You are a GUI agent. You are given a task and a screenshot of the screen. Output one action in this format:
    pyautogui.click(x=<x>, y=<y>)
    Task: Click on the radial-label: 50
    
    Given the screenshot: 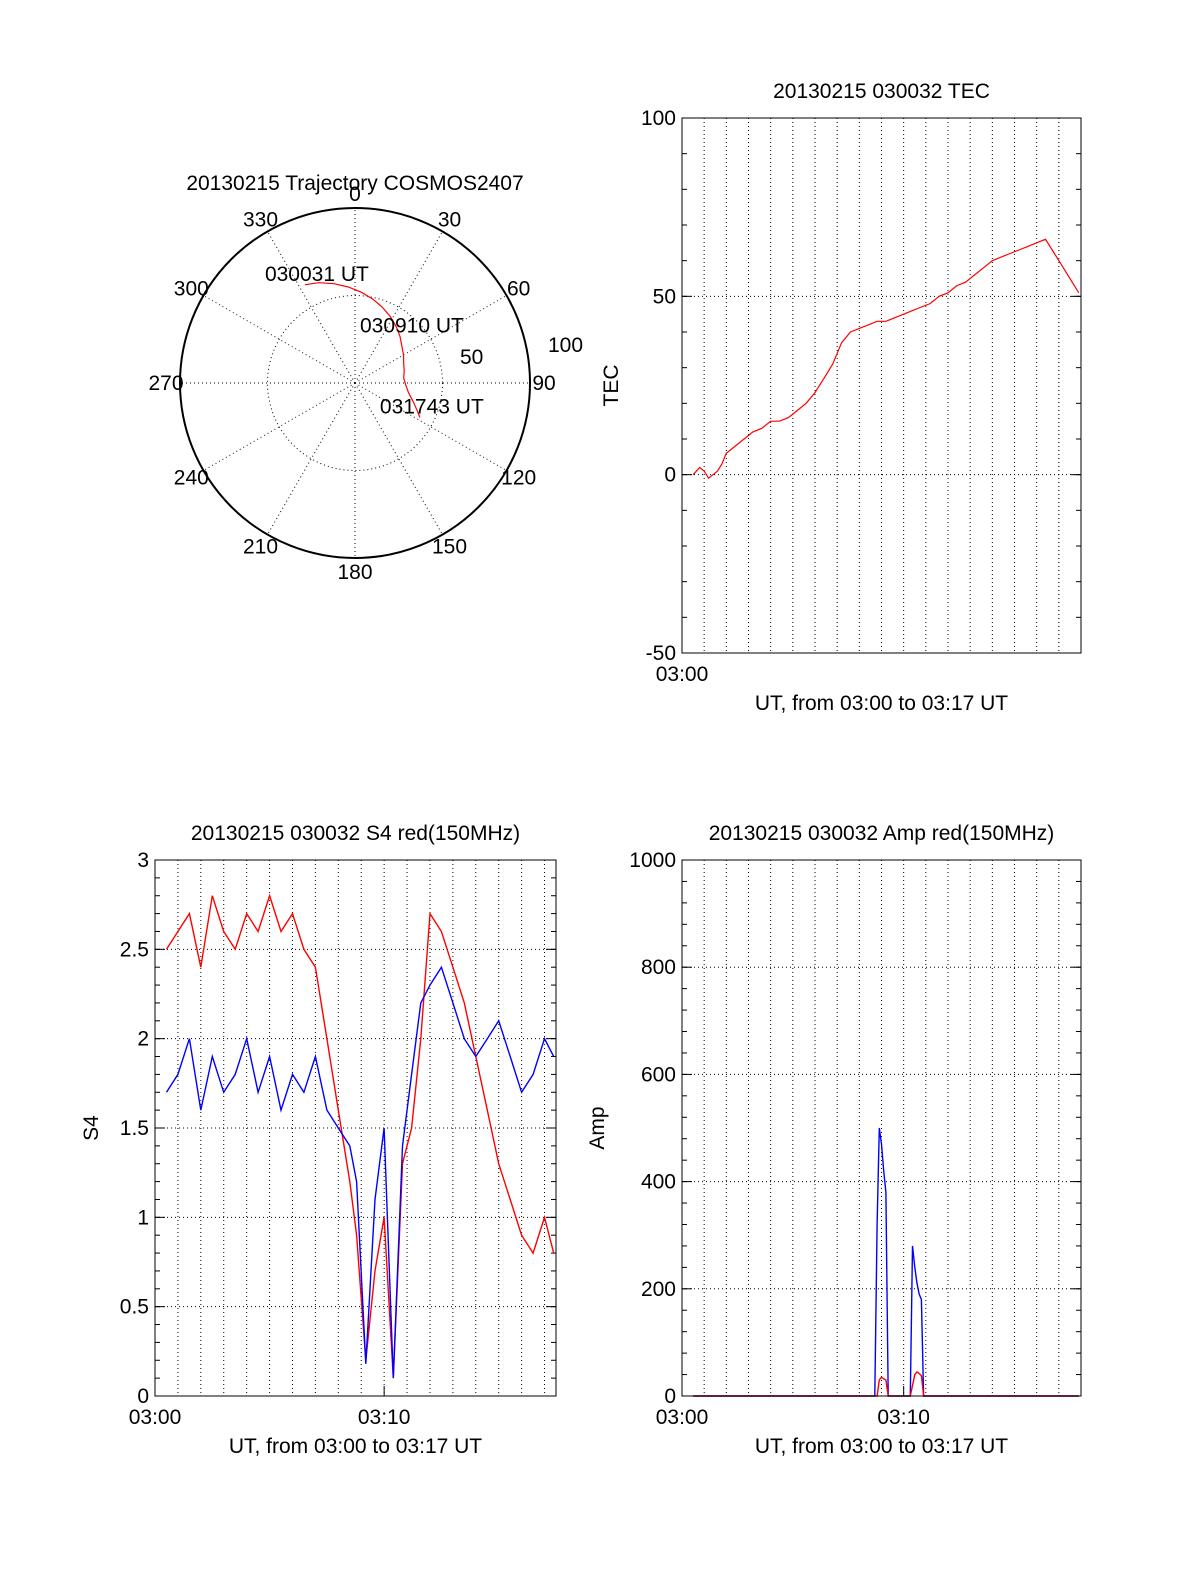 What is the action you would take?
    pyautogui.click(x=471, y=357)
    